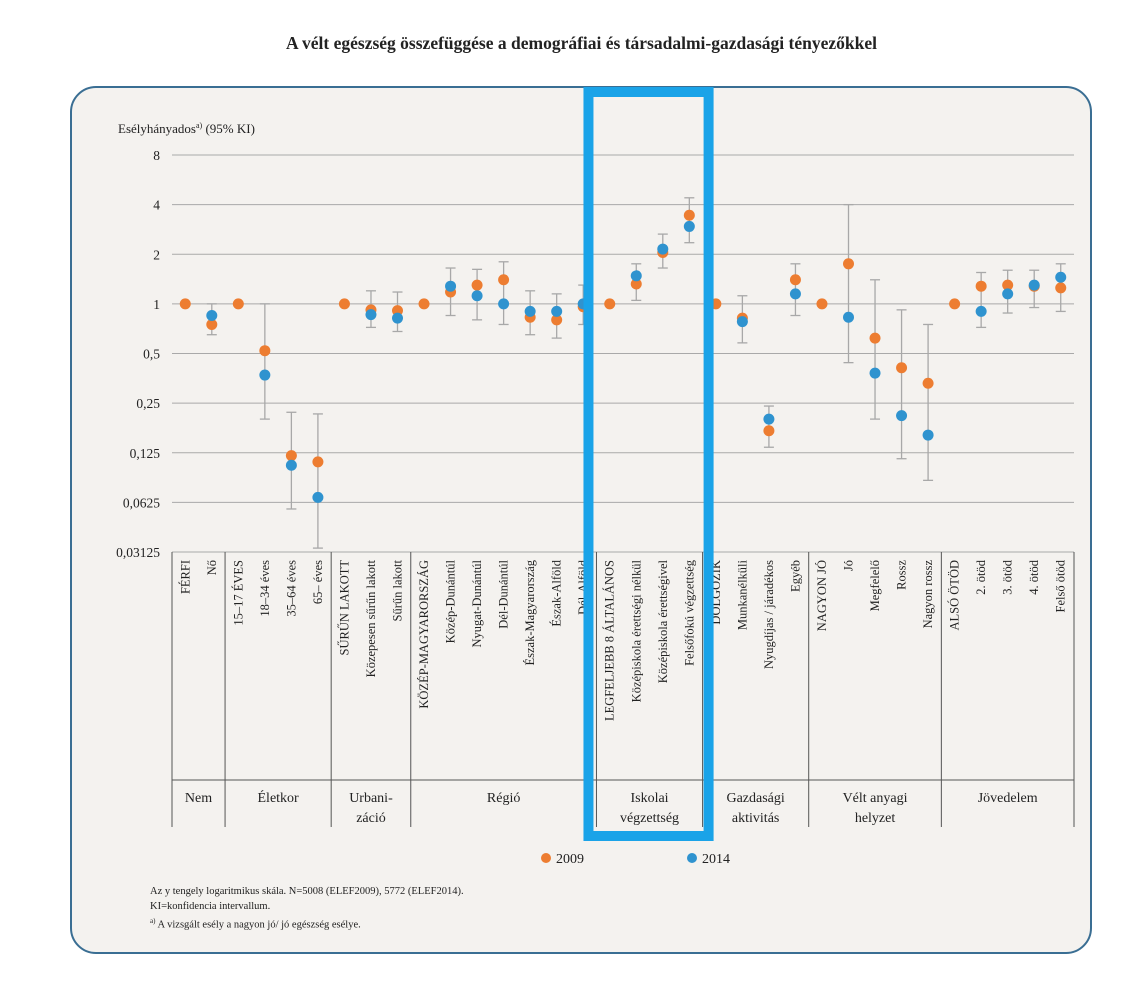 This screenshot has height=987, width=1123. What do you see at coordinates (503, 798) in the screenshot?
I see `group-label: Régió` at bounding box center [503, 798].